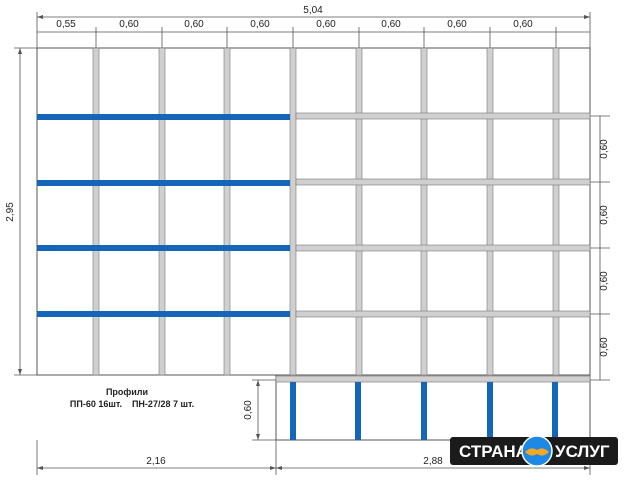 The height and width of the screenshot is (480, 625). Describe the element at coordinates (313, 10) in the screenshot. I see `dim-top-total: 5,04` at that location.